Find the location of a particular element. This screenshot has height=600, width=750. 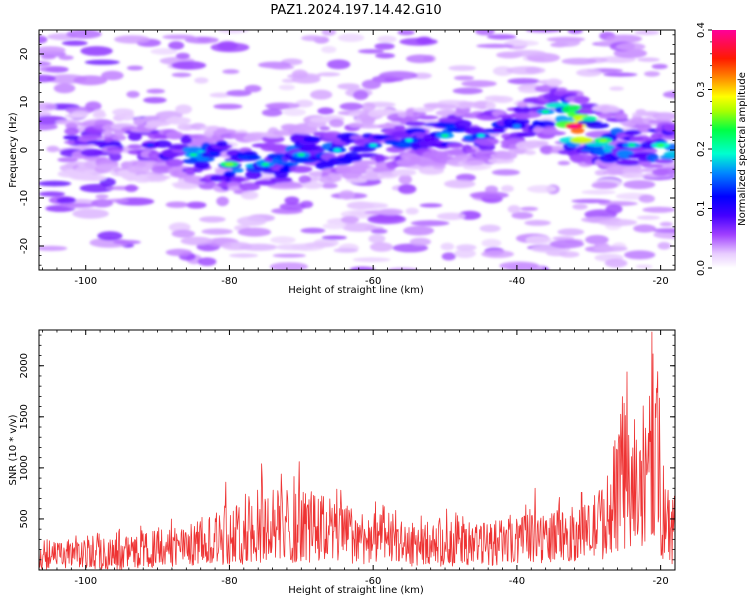

heatmap-y-axis-label: Frequency (Hz) is located at coordinates (13, 150).